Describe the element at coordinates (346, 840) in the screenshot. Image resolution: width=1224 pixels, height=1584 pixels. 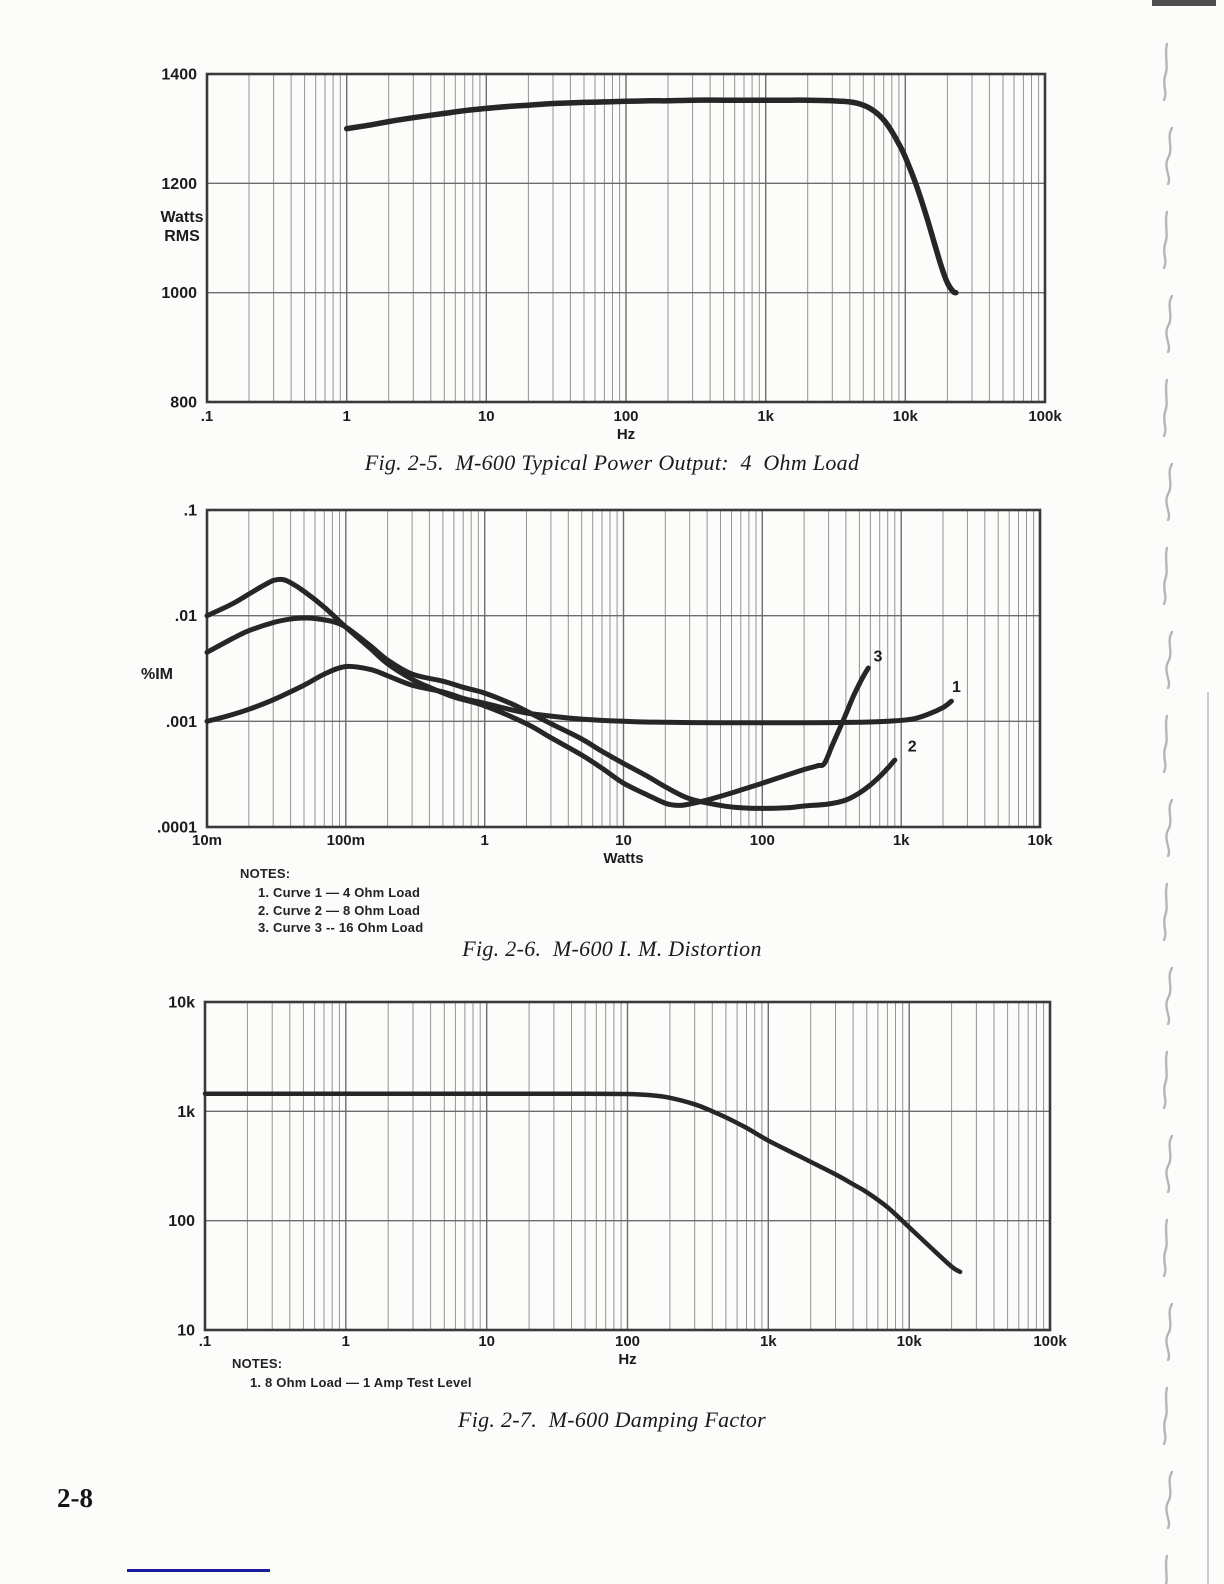
I see `x-tick-label: 100m` at that location.